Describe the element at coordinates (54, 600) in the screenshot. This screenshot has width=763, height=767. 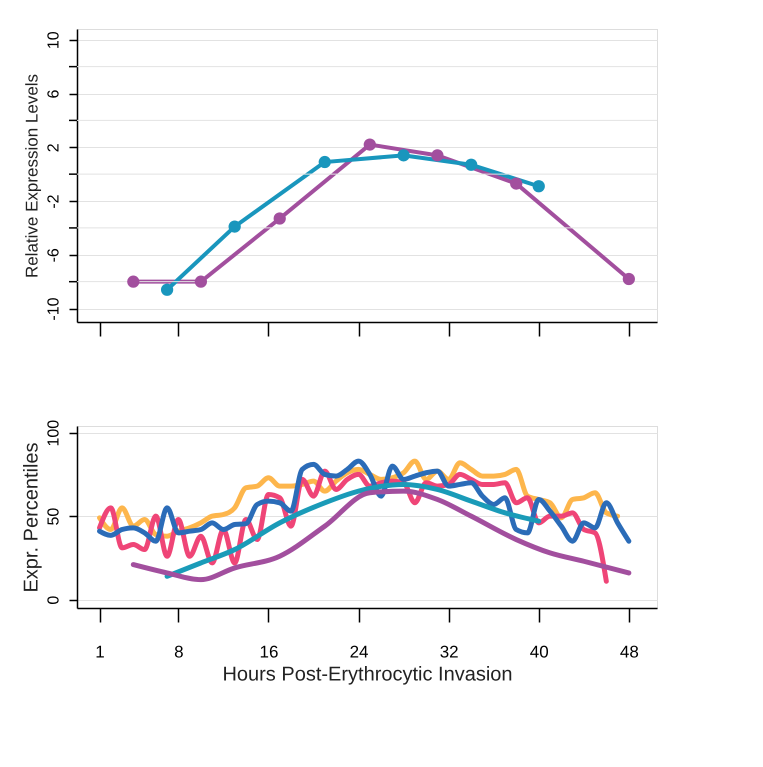
I see `y-tick-label: 0` at that location.